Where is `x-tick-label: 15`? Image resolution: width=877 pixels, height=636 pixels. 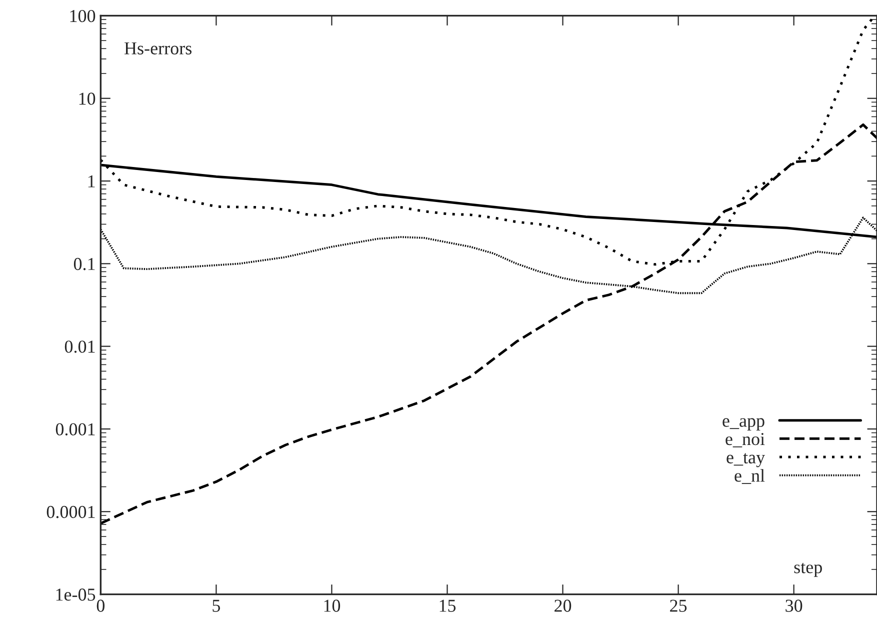 x-tick-label: 15 is located at coordinates (448, 606).